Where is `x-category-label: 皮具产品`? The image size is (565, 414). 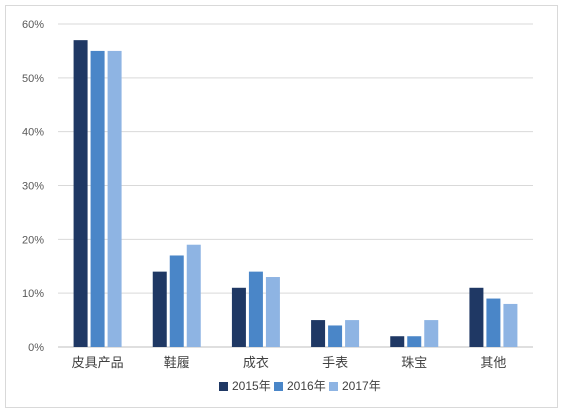
x-category-label: 皮具产品 is located at coordinates (98, 362).